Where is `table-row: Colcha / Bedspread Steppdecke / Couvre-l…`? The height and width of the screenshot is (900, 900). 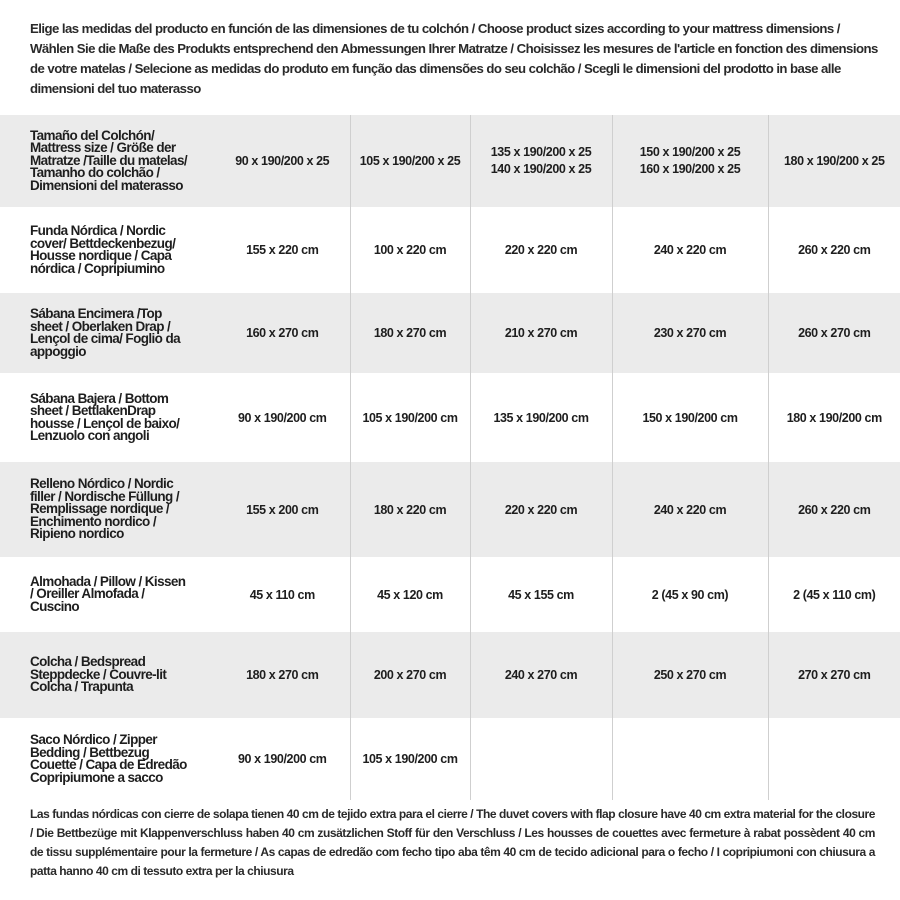
table-row: Colcha / Bedspread Steppdecke / Couvre-l… is located at coordinates (450, 675).